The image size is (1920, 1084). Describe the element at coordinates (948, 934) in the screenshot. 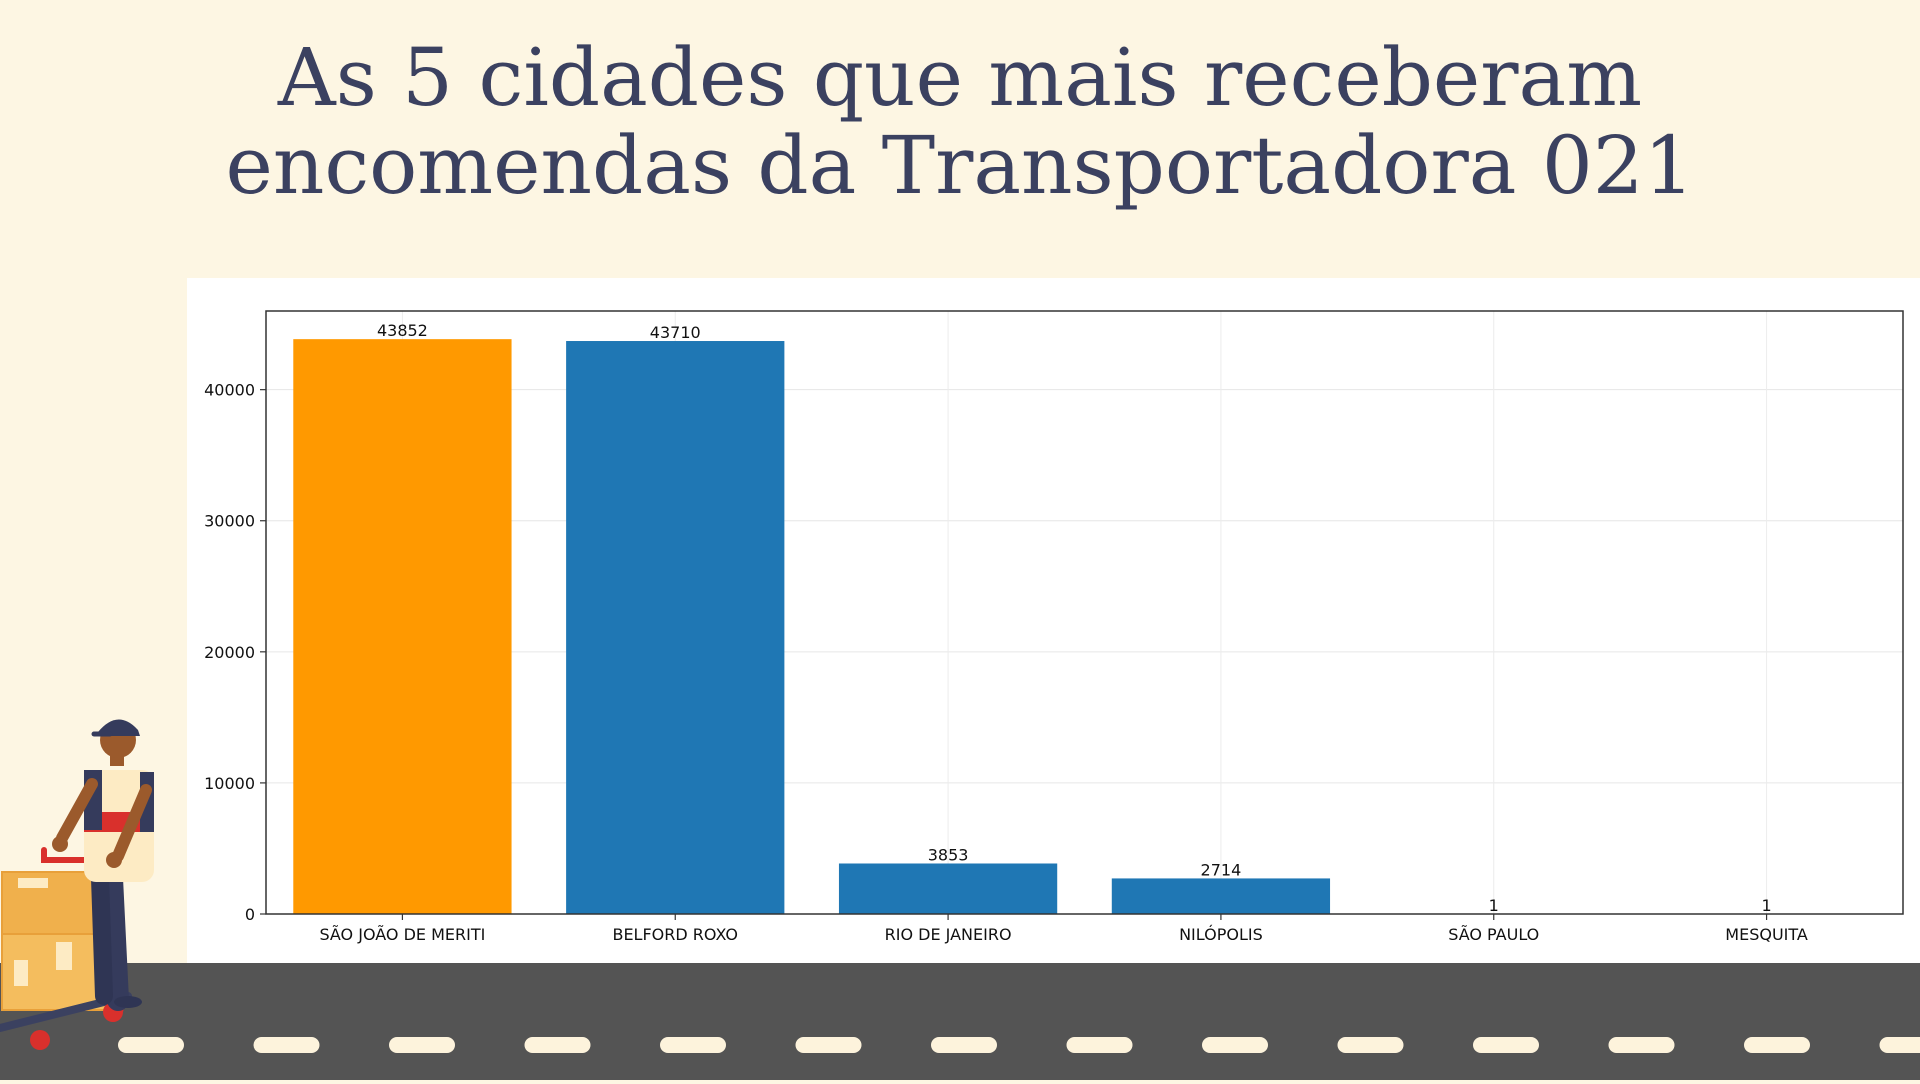

I see `x-tick-label: RIO DE JANEIRO` at that location.